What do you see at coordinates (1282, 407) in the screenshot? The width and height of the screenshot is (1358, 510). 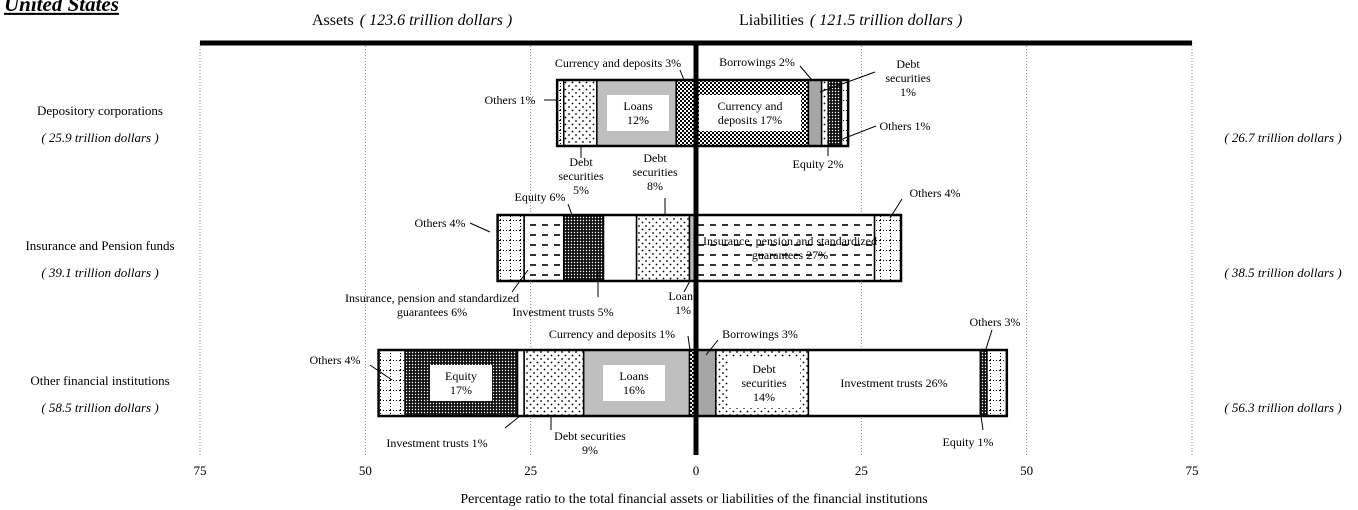 I see `row-liabilities-total: ( 56.3 trillion dollars )` at bounding box center [1282, 407].